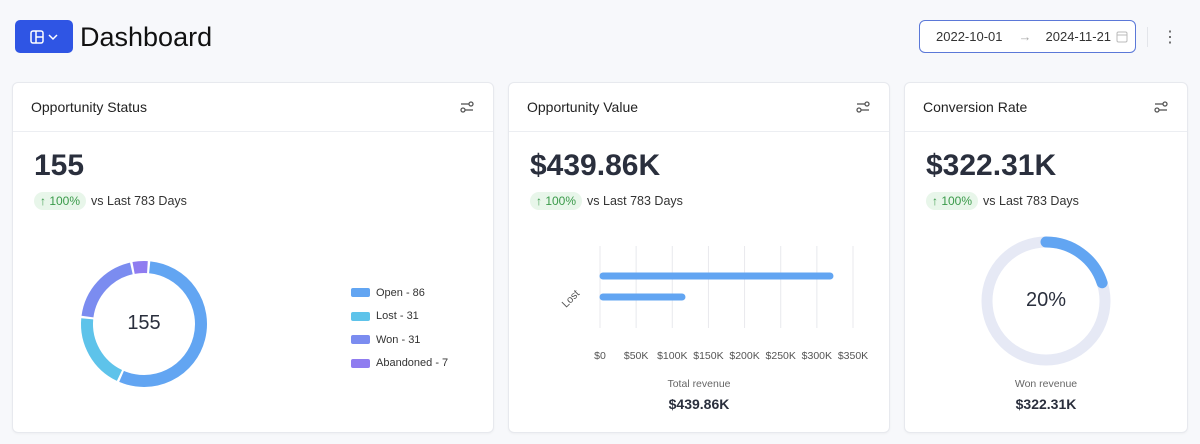  Describe the element at coordinates (699, 404) in the screenshot. I see `total-revenue-value: $439.86K` at that location.